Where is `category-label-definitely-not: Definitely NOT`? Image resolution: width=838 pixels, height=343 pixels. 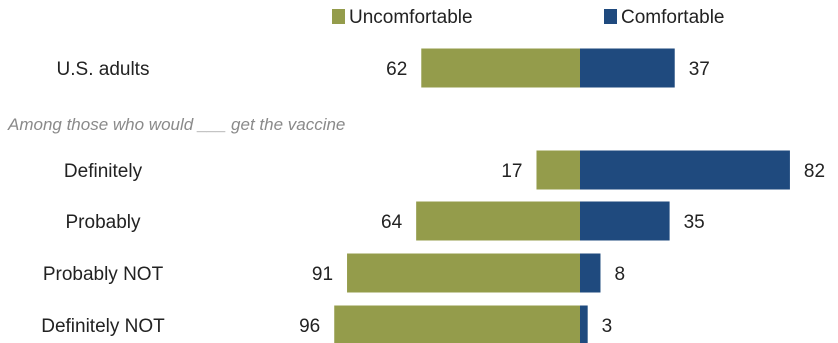
category-label-definitely-not: Definitely NOT is located at coordinates (103, 326).